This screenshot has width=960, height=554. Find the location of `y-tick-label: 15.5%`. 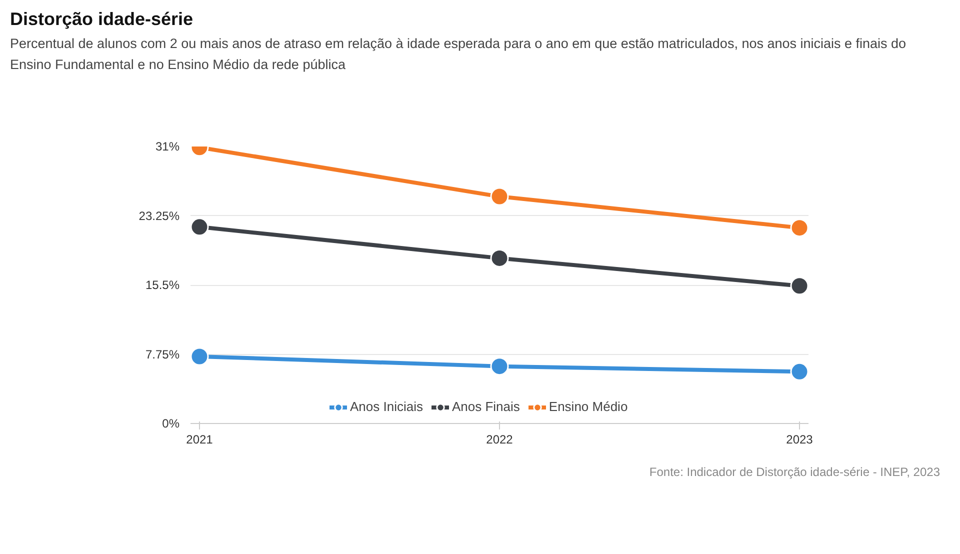

y-tick-label: 15.5% is located at coordinates (162, 285).